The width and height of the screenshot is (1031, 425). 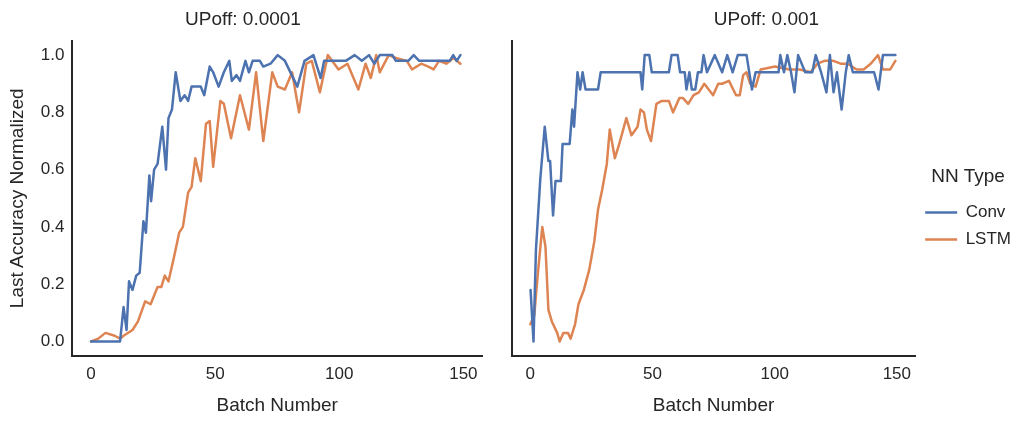 What do you see at coordinates (52, 226) in the screenshot?
I see `y-tick-label: 0.4` at bounding box center [52, 226].